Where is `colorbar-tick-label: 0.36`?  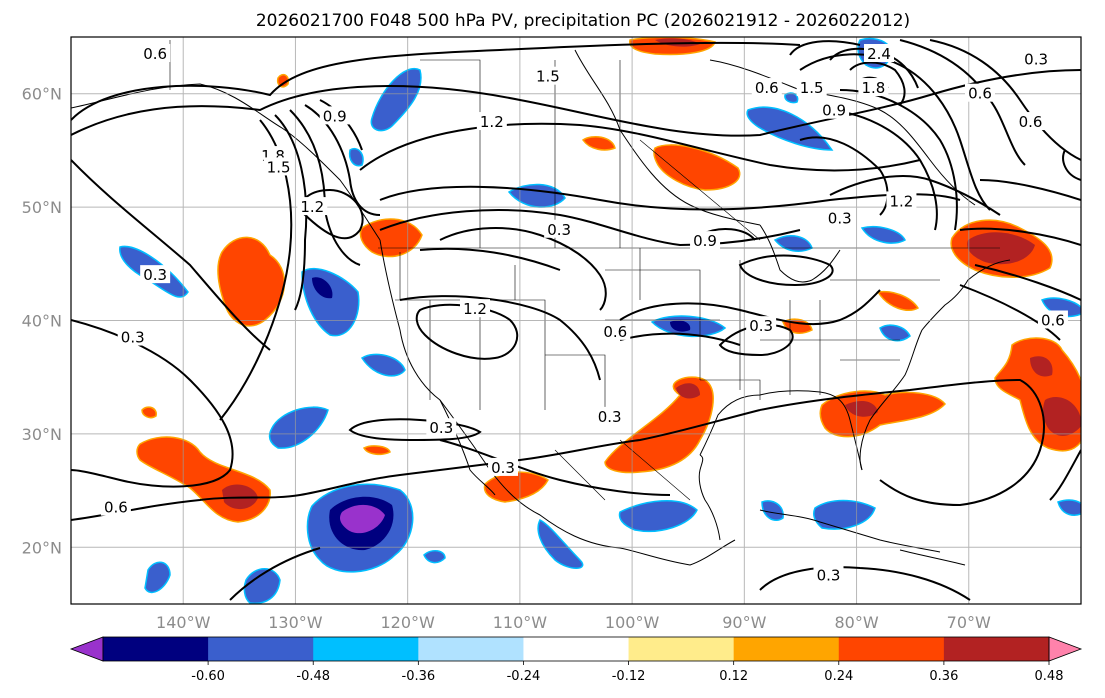 colorbar-tick-label: 0.36 is located at coordinates (943, 676).